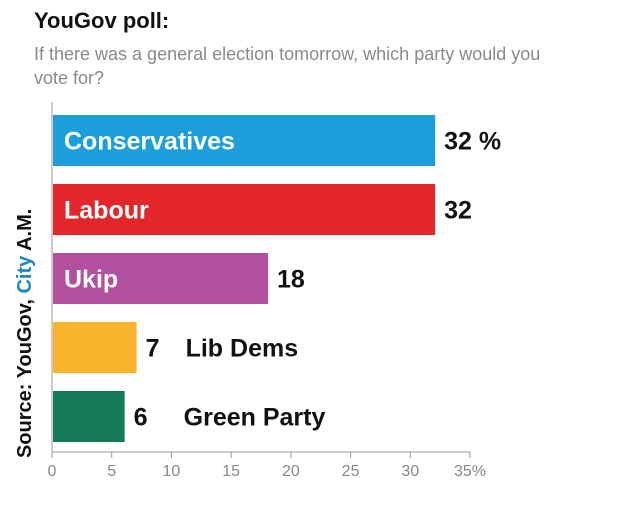 This screenshot has width=620, height=530. I want to click on x-tick-label: 25, so click(351, 471).